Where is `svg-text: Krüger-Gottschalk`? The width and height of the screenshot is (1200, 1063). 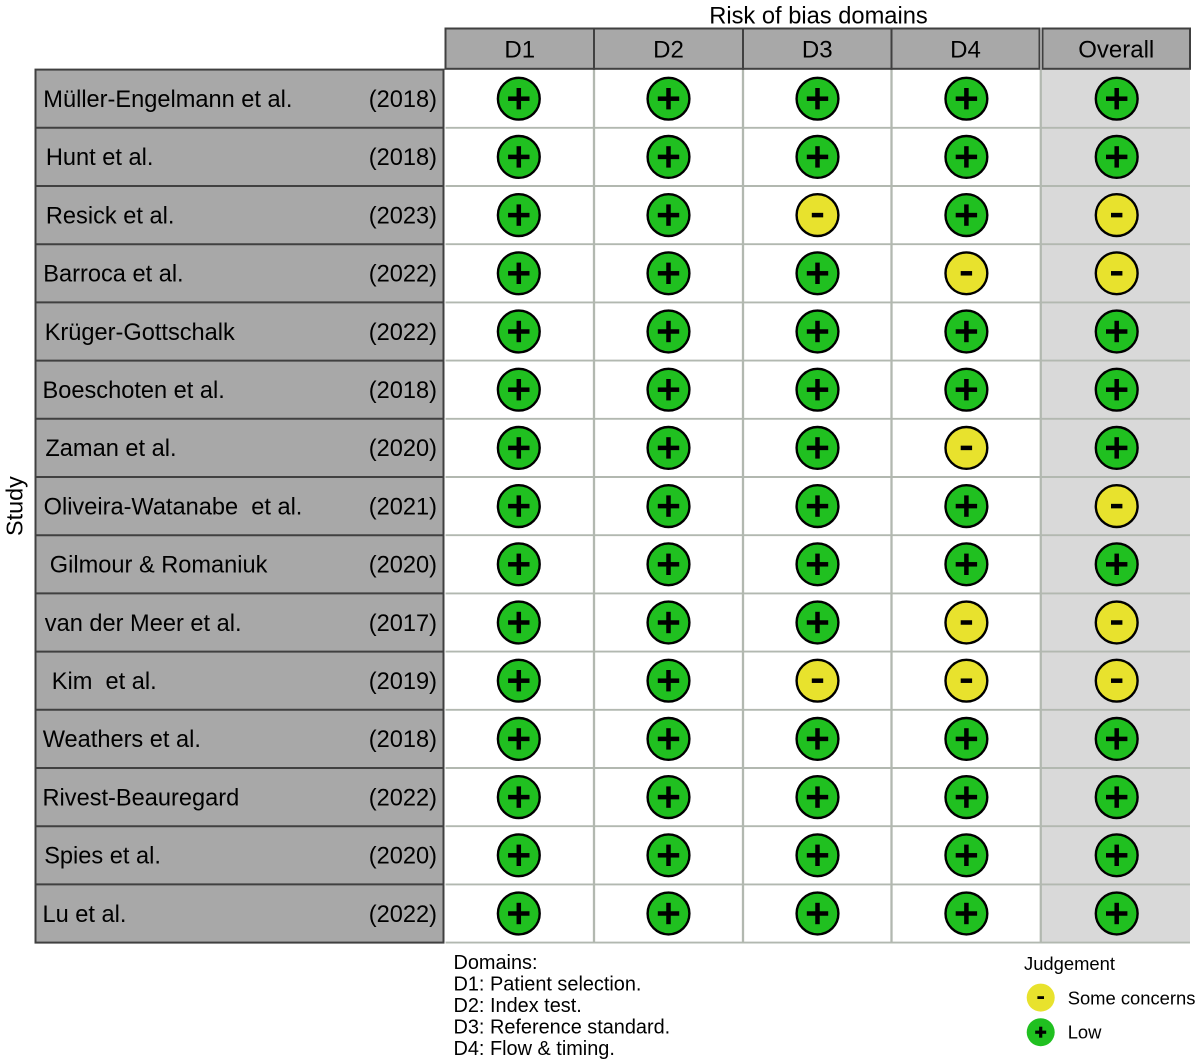
svg-text: Krüger-Gottschalk is located at coordinates (140, 333).